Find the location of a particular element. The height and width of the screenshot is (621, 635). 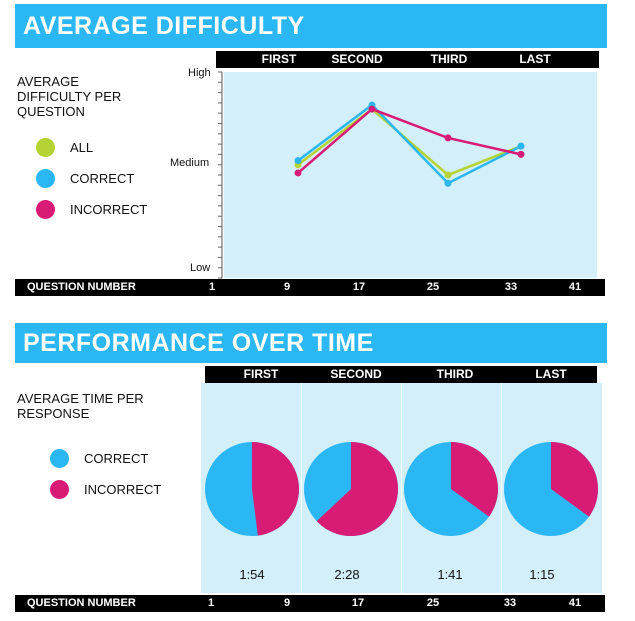

series-line-all is located at coordinates (409, 142).